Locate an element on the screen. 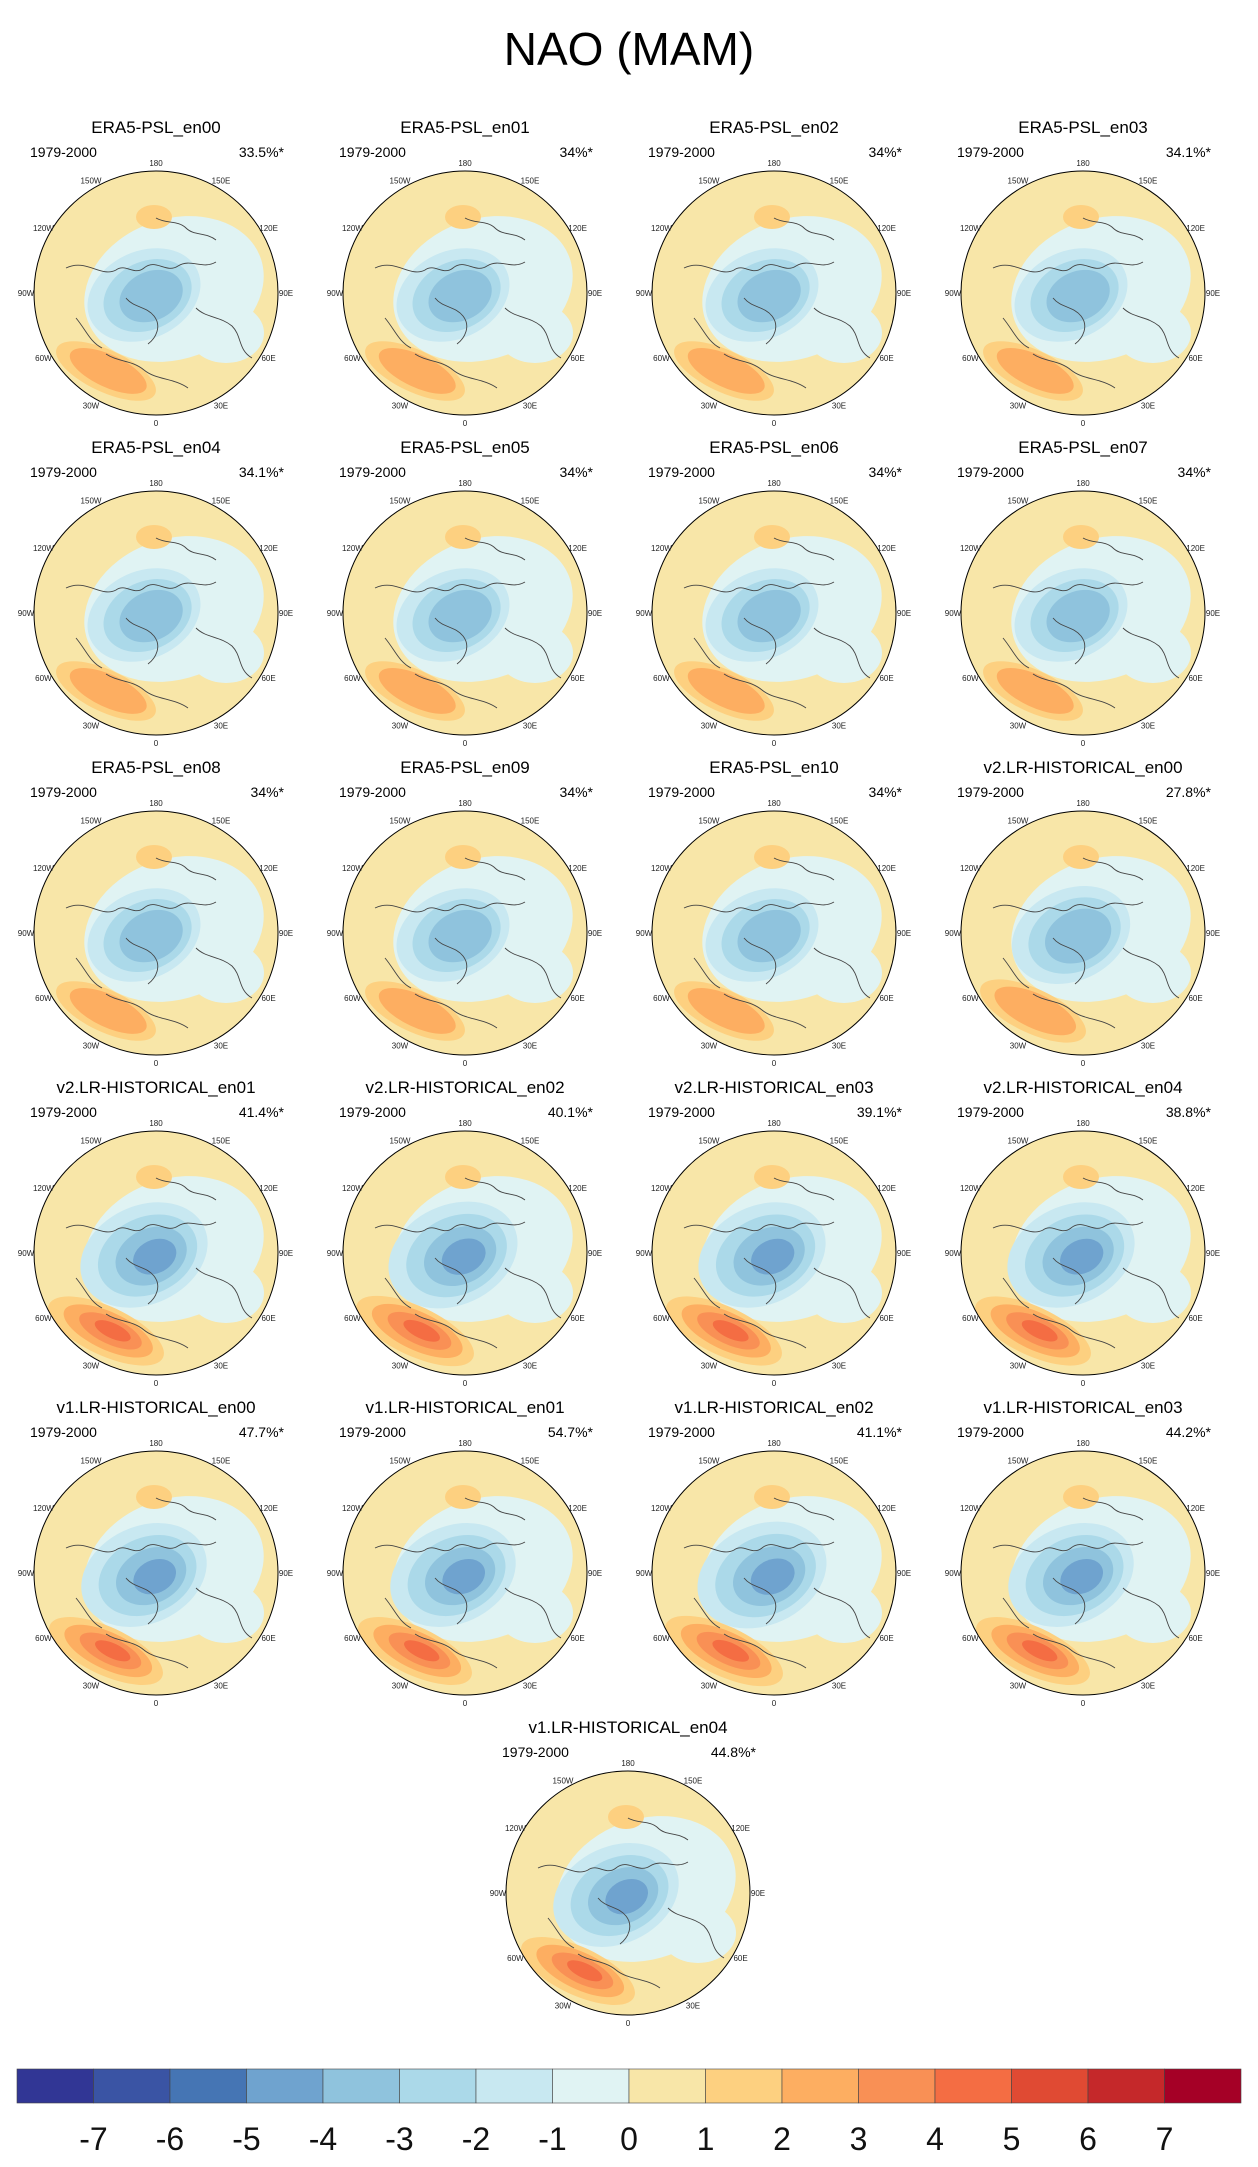 Image resolution: width=1258 pixels, height=2167 pixels. panel-title: v2.LR-HISTORICAL_en04 is located at coordinates (1083, 1087).